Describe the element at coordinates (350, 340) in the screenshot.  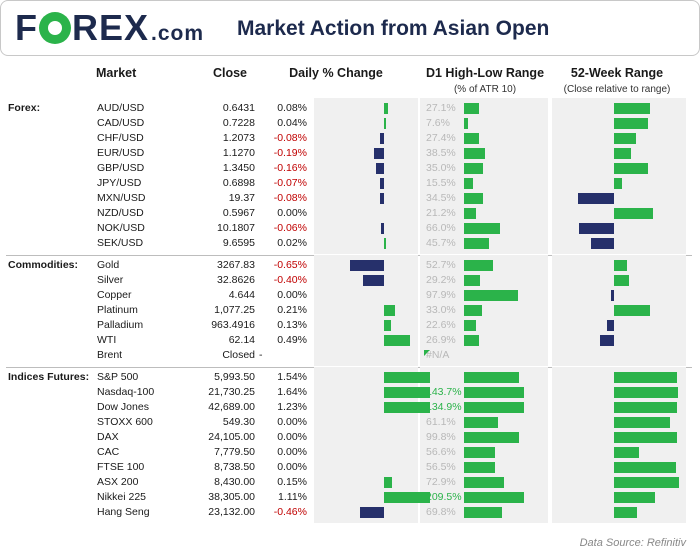
I see `table-row: WTI 62.14 0.49% 26.9%` at that location.